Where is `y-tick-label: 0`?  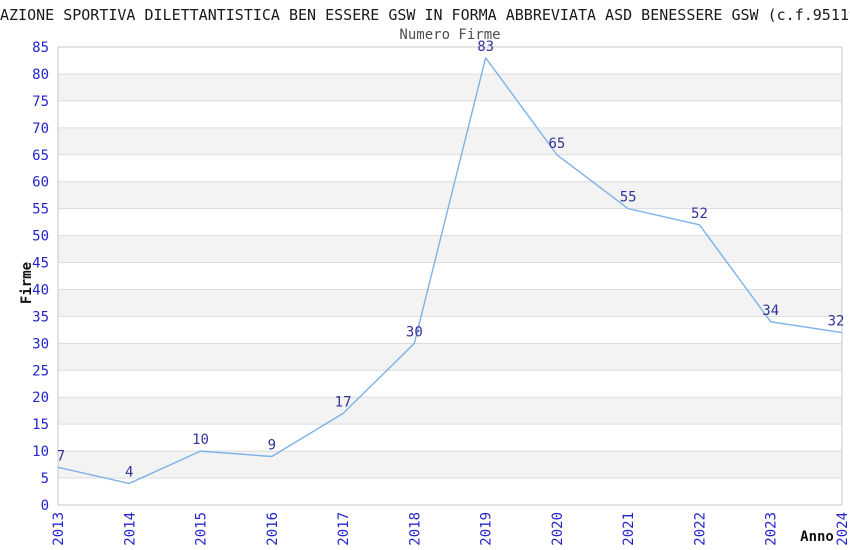 y-tick-label: 0 is located at coordinates (45, 506).